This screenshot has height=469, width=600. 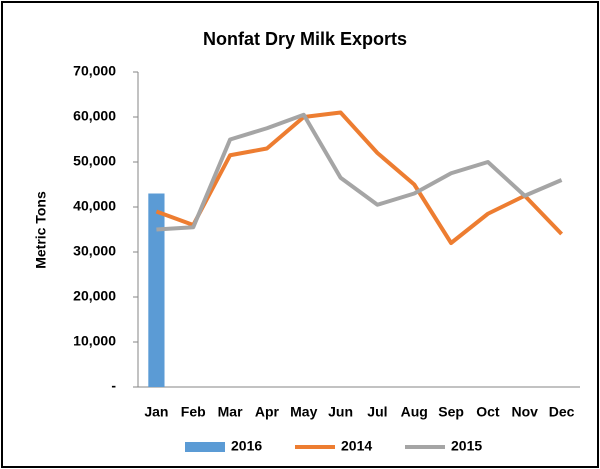 I want to click on bar, so click(x=156, y=290).